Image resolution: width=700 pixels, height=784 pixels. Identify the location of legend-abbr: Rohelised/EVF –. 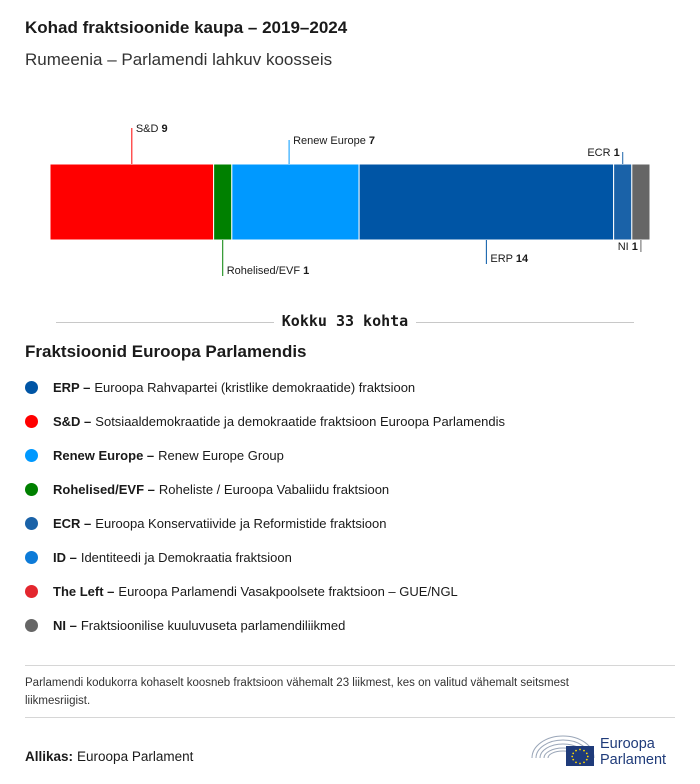
(104, 489).